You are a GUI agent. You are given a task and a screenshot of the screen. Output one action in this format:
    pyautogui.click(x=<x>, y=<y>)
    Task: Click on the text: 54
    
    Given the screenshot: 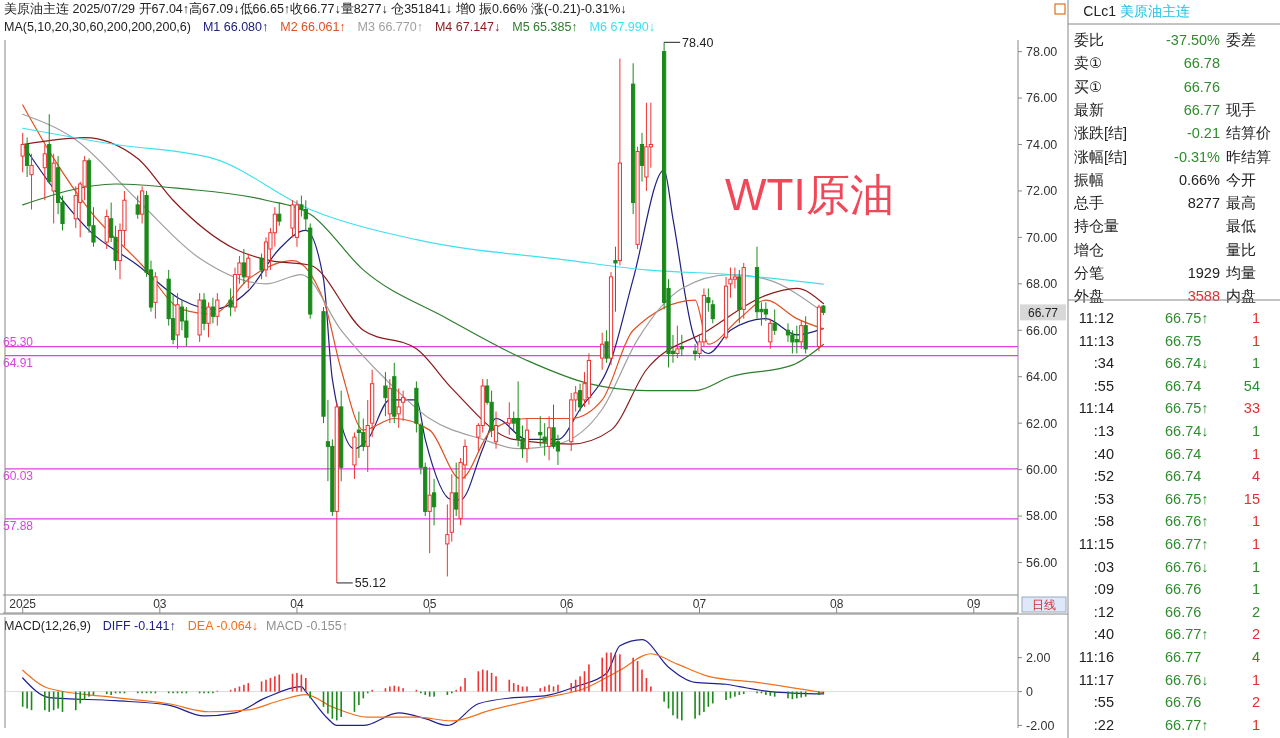 What is the action you would take?
    pyautogui.click(x=1251, y=385)
    